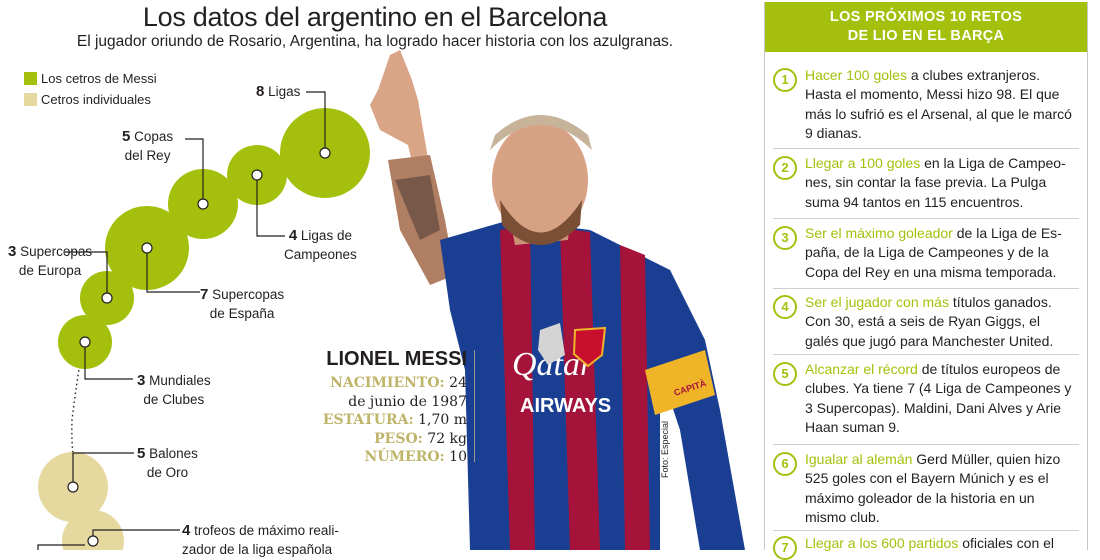 Image resolution: width=1100 pixels, height=560 pixels. What do you see at coordinates (278, 91) in the screenshot?
I see `label-ligas: 8 Ligas` at bounding box center [278, 91].